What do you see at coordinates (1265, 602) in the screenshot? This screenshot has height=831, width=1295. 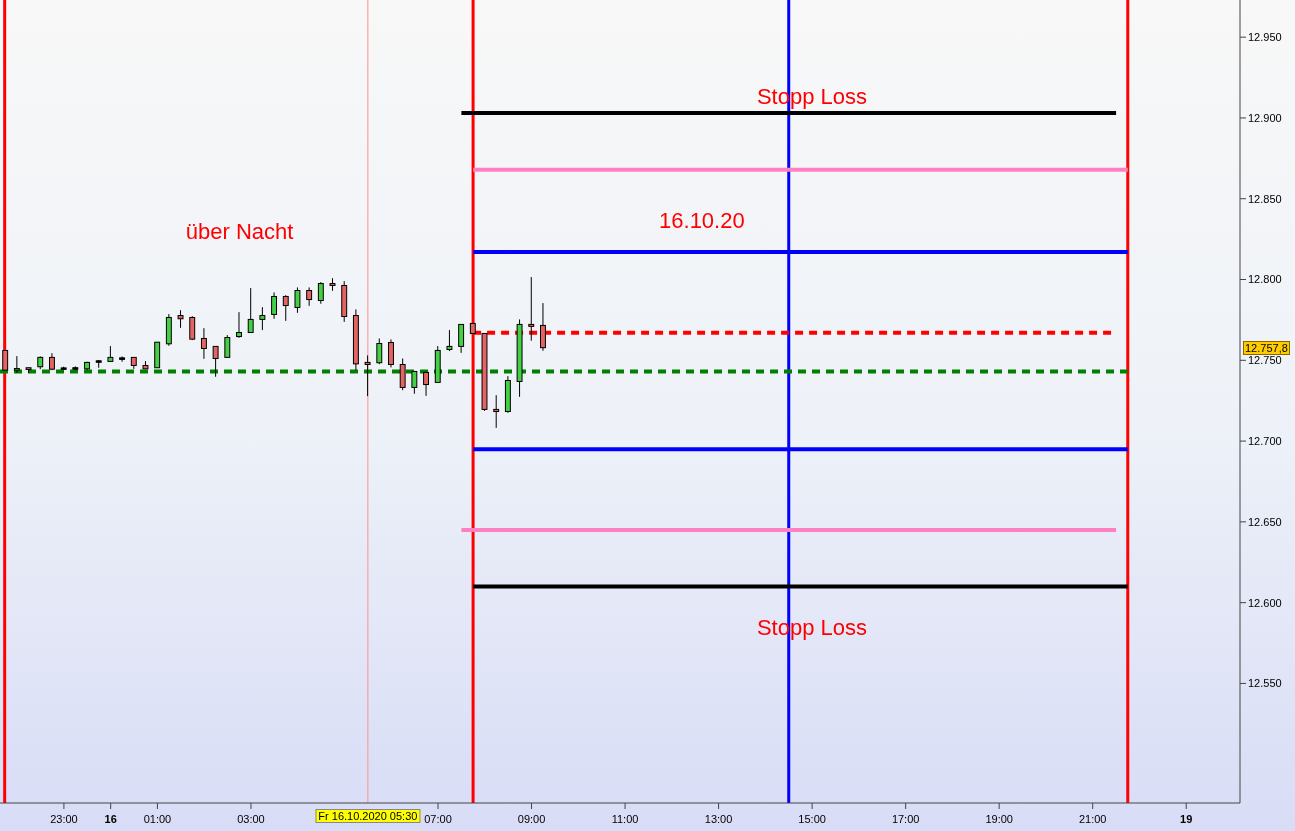 I see `y-tick-label: 12.600` at bounding box center [1265, 602].